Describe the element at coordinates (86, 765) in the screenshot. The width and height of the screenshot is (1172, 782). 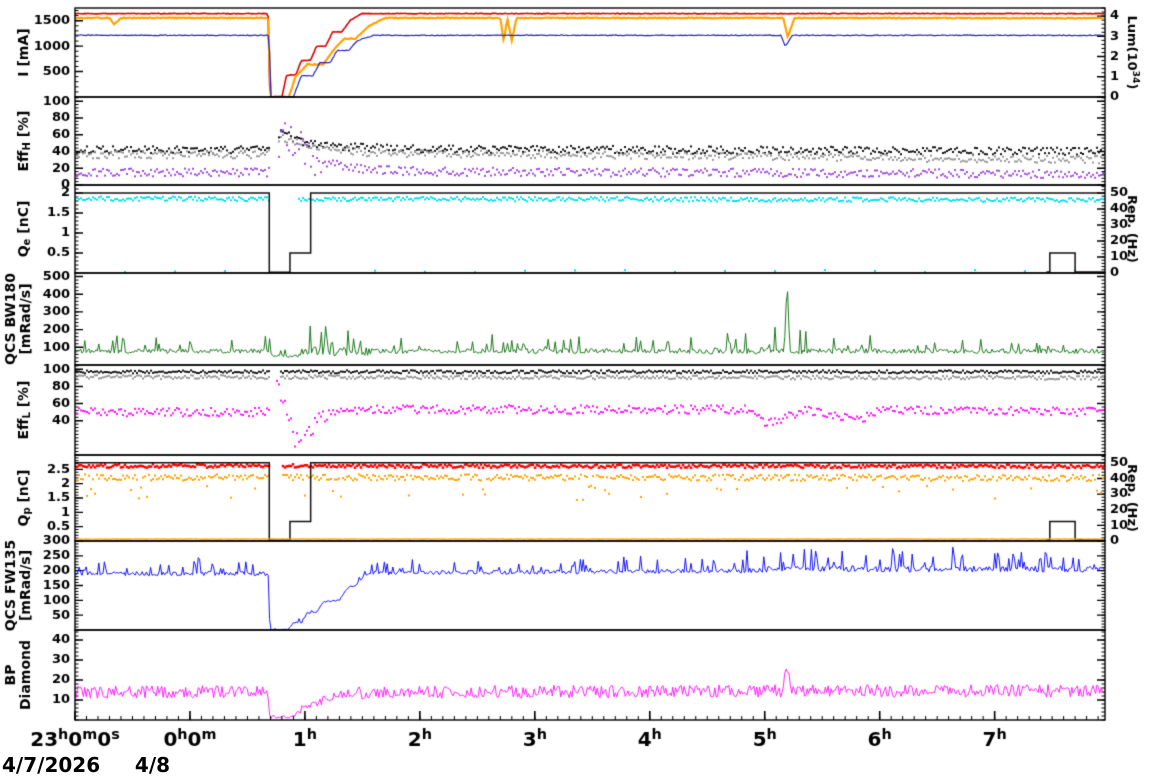
I see `date-label: 4/7/2026 4/8` at that location.